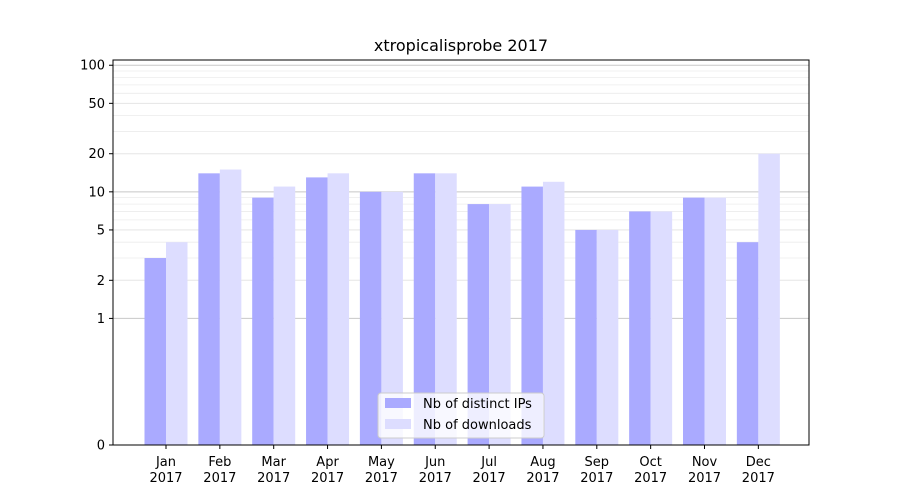  Describe the element at coordinates (477, 404) in the screenshot. I see `legend-label-distinct-ips: Nb of distinct IPs` at that location.